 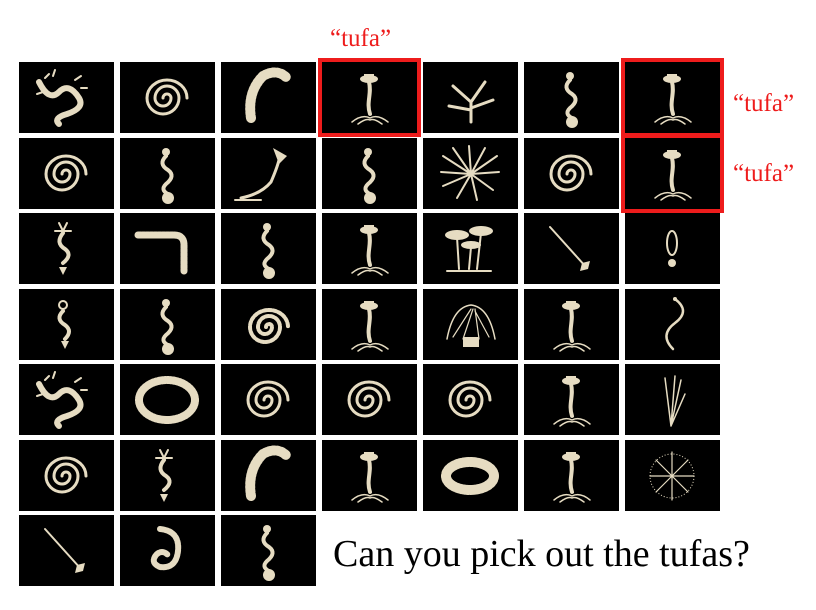 I want to click on tufa-label-top: “tufa”, so click(x=361, y=38).